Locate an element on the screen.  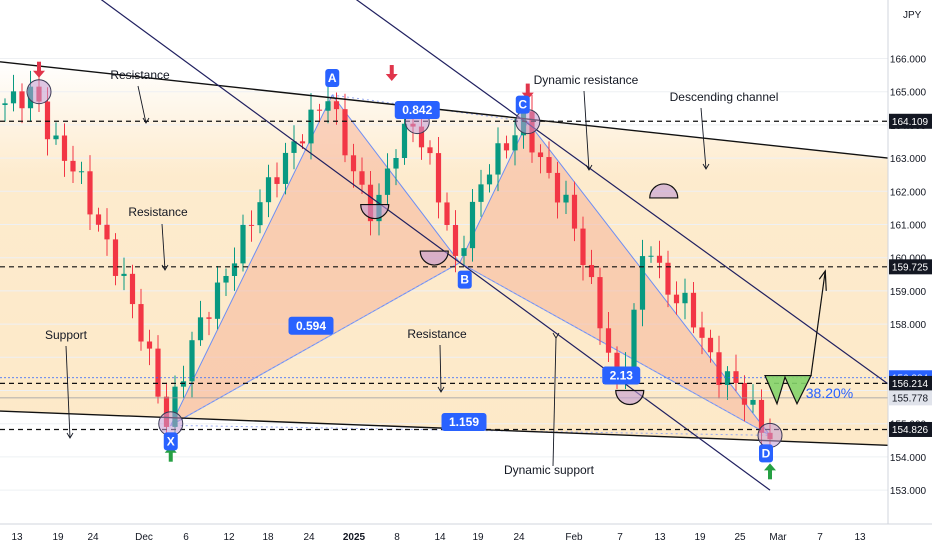
annotation-support-leader-head is located at coordinates (70, 435).